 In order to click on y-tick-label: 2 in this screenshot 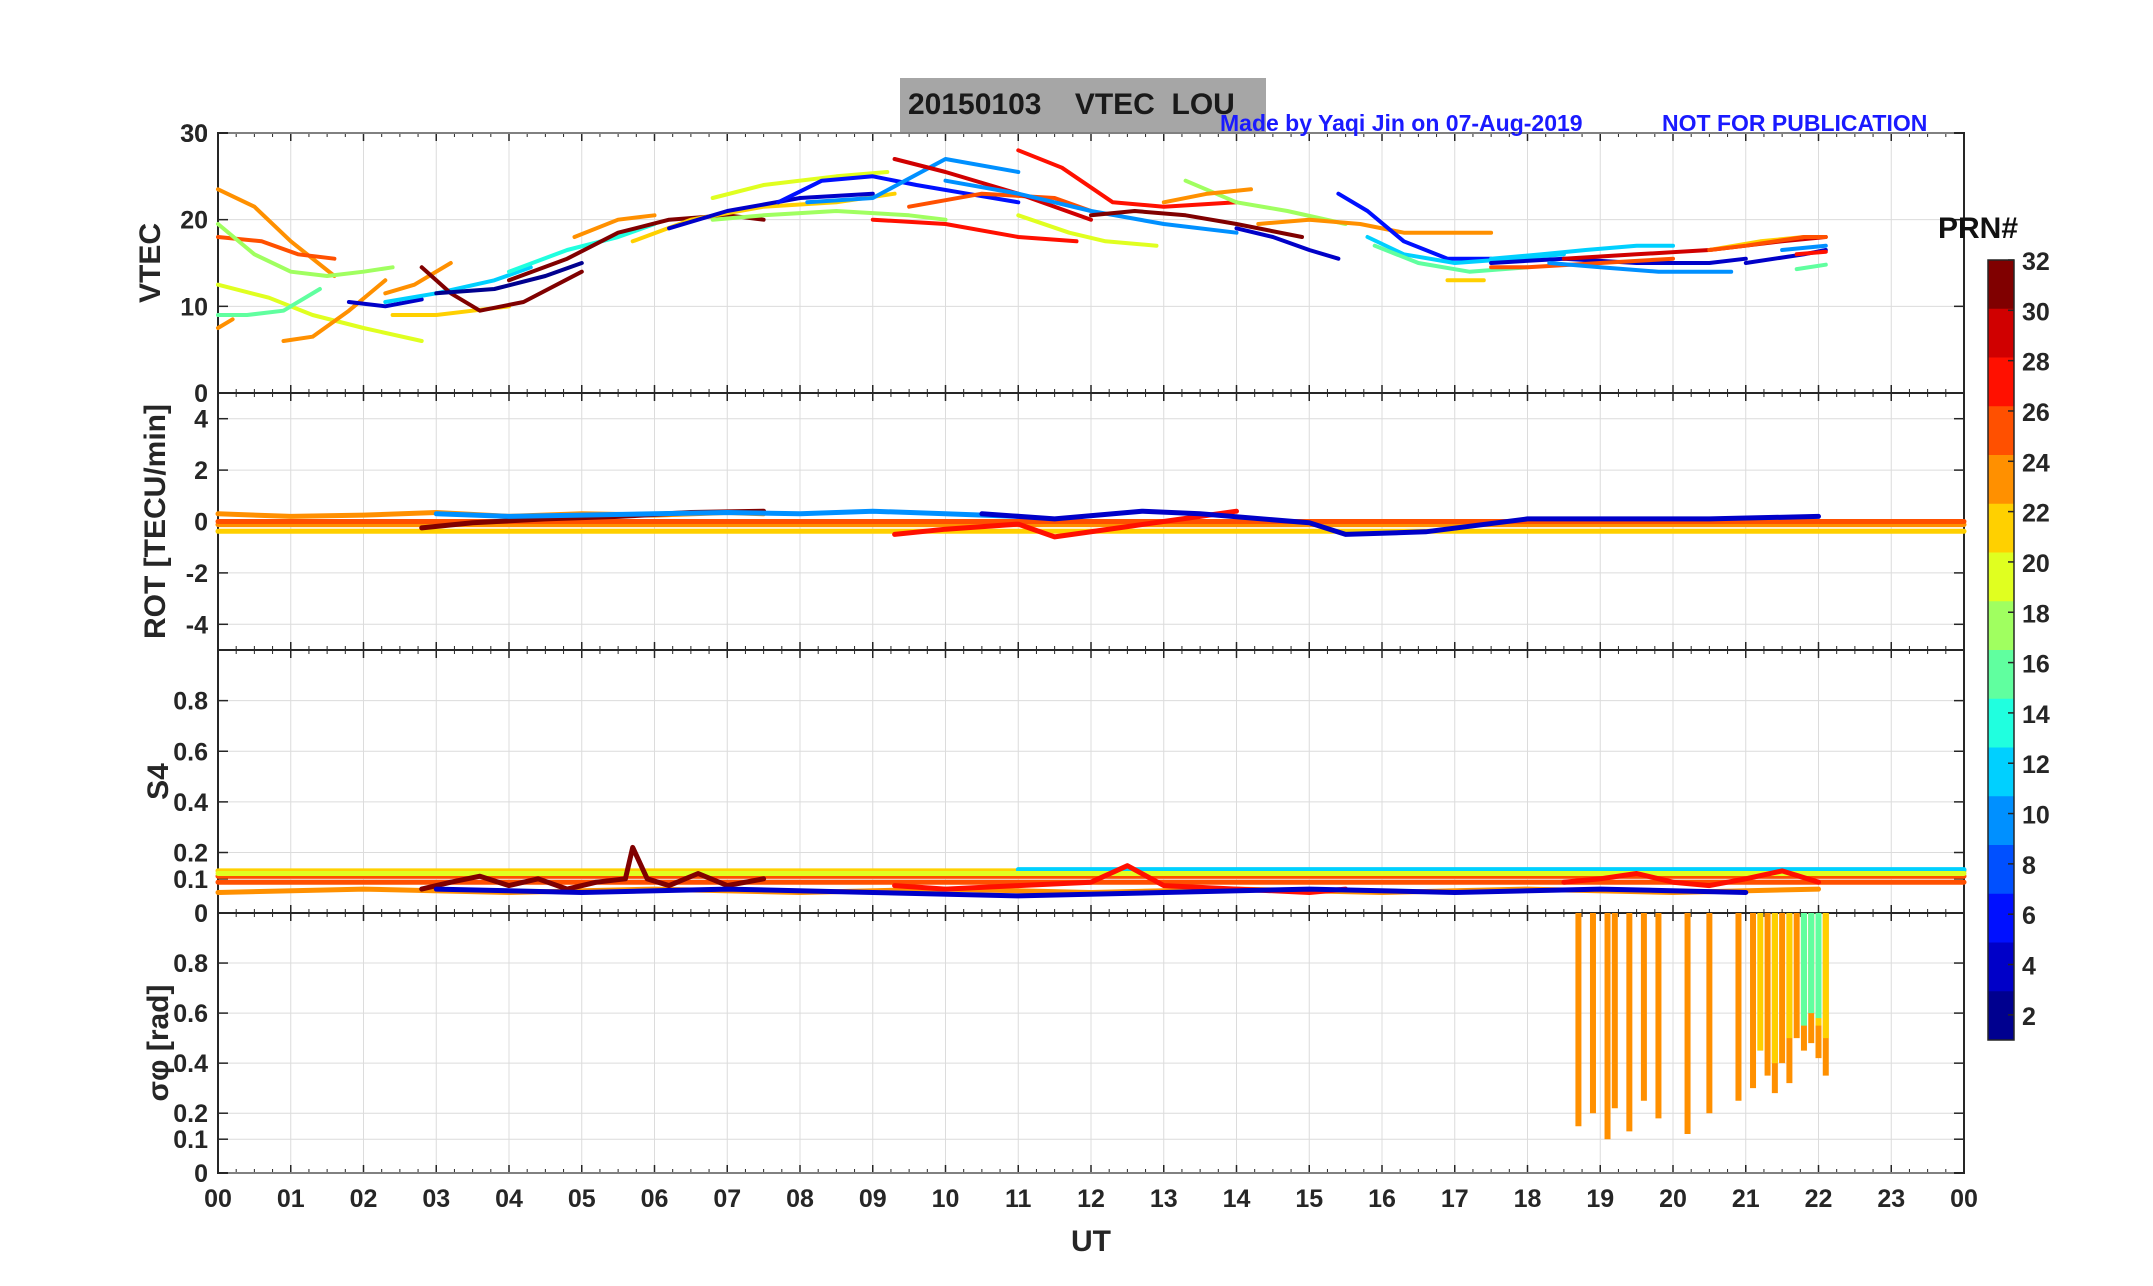, I will do `click(201, 471)`.